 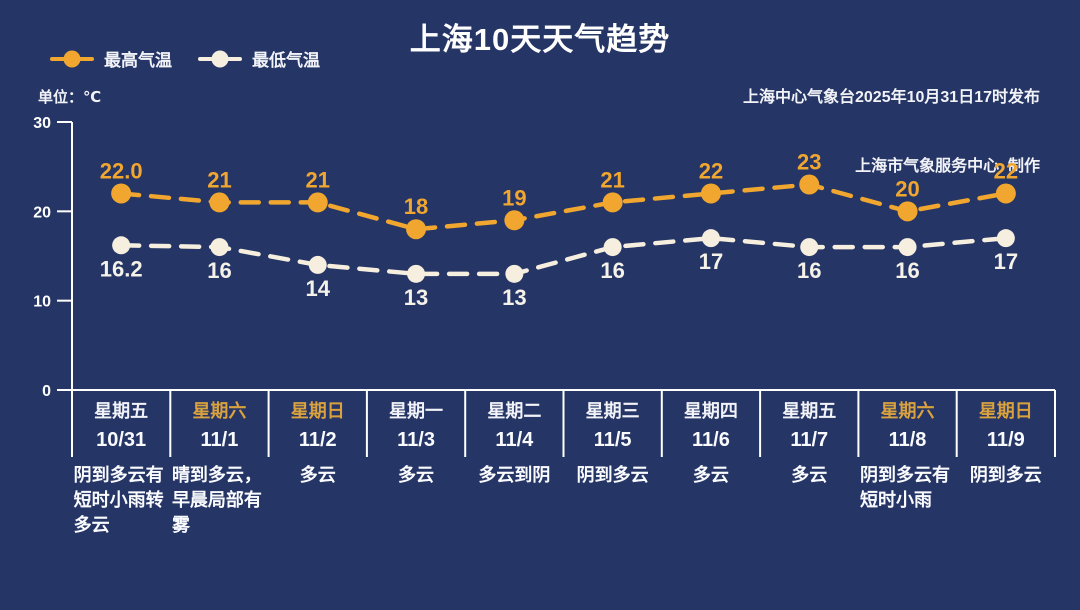 What do you see at coordinates (563, 256) in the screenshot?
I see `series-line-low` at bounding box center [563, 256].